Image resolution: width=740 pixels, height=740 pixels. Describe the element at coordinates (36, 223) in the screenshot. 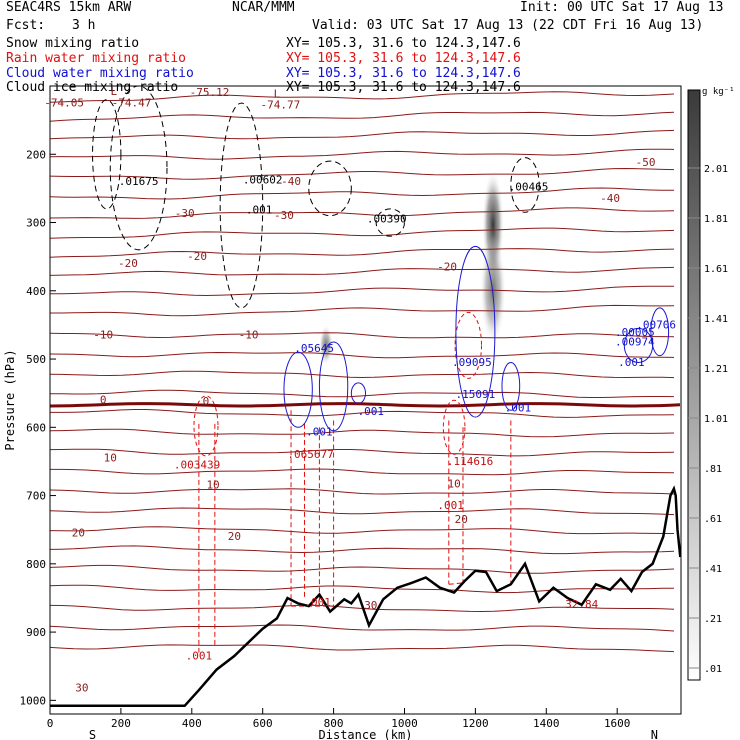

I see `y-tick-label: 300` at that location.